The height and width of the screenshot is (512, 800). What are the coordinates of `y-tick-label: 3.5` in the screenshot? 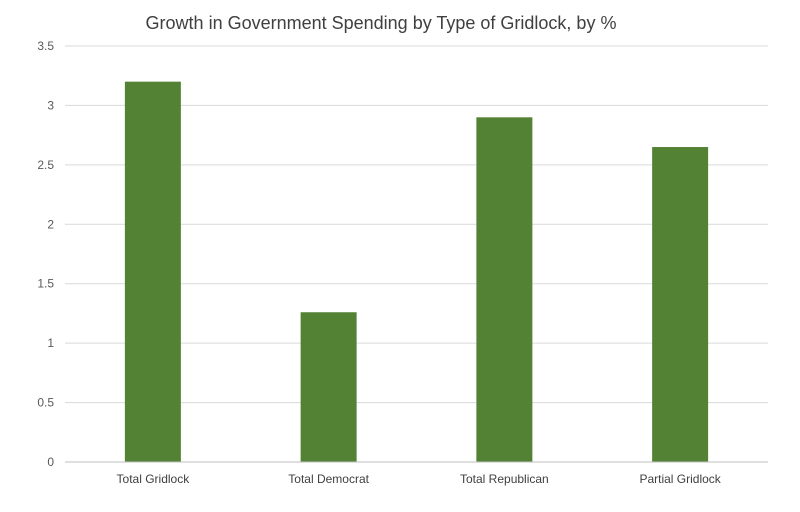 It's located at (45, 46).